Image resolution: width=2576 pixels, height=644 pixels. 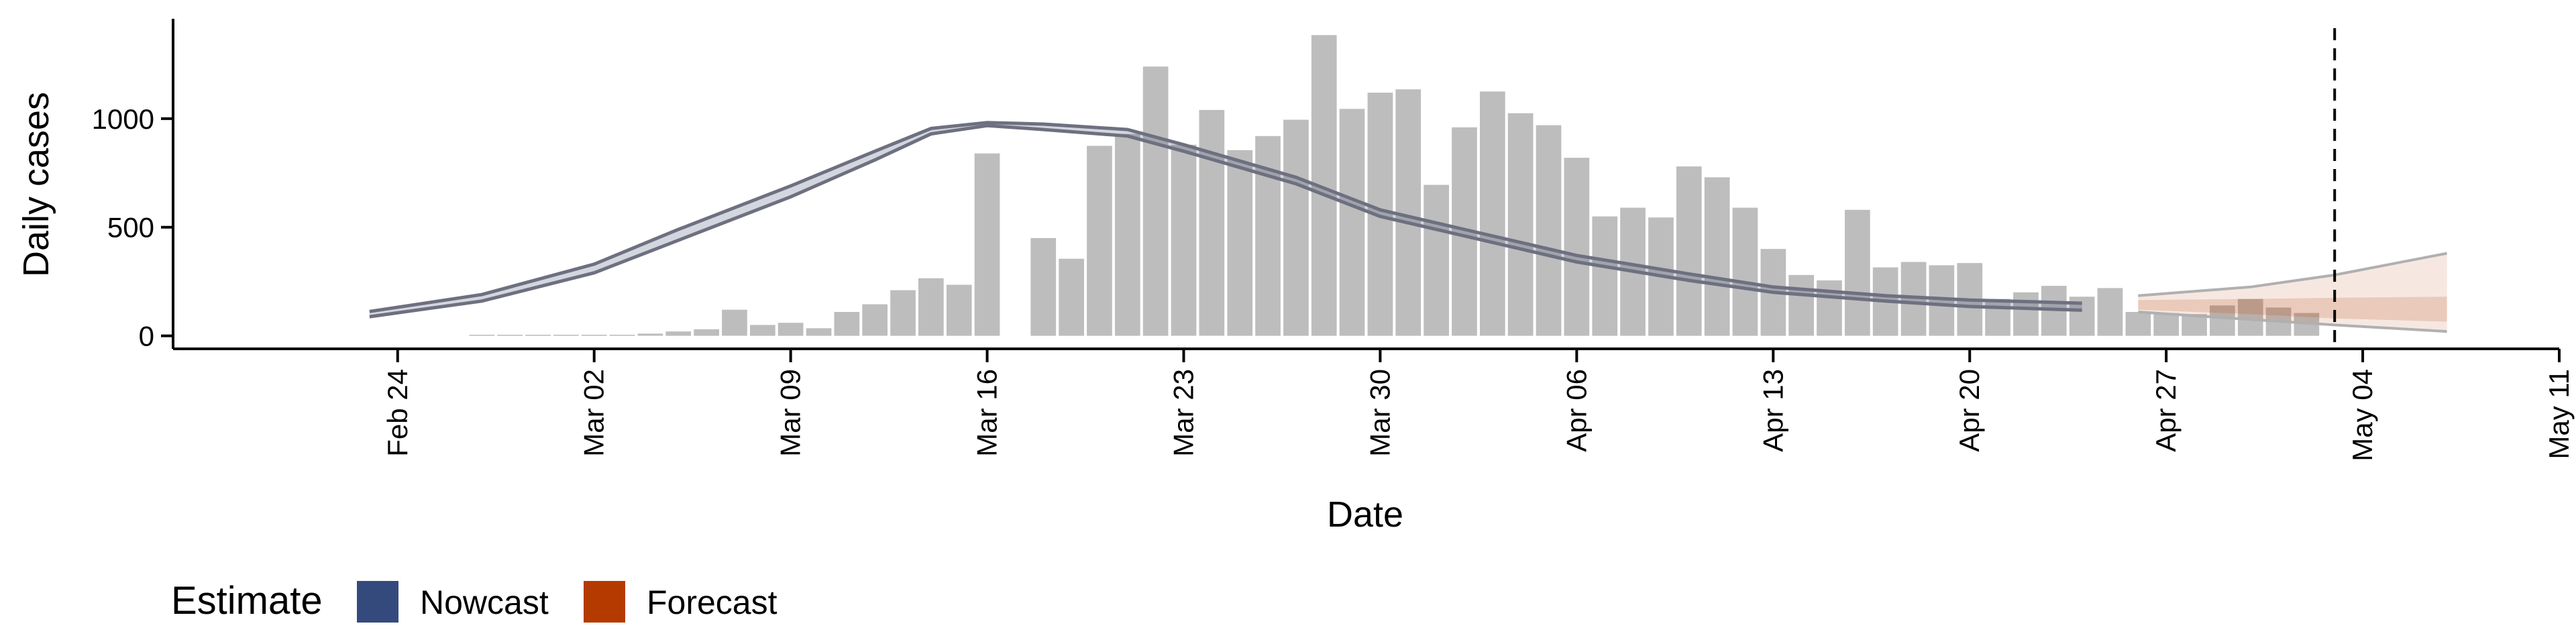 I want to click on x-tick-label: May 11, so click(x=2559, y=414).